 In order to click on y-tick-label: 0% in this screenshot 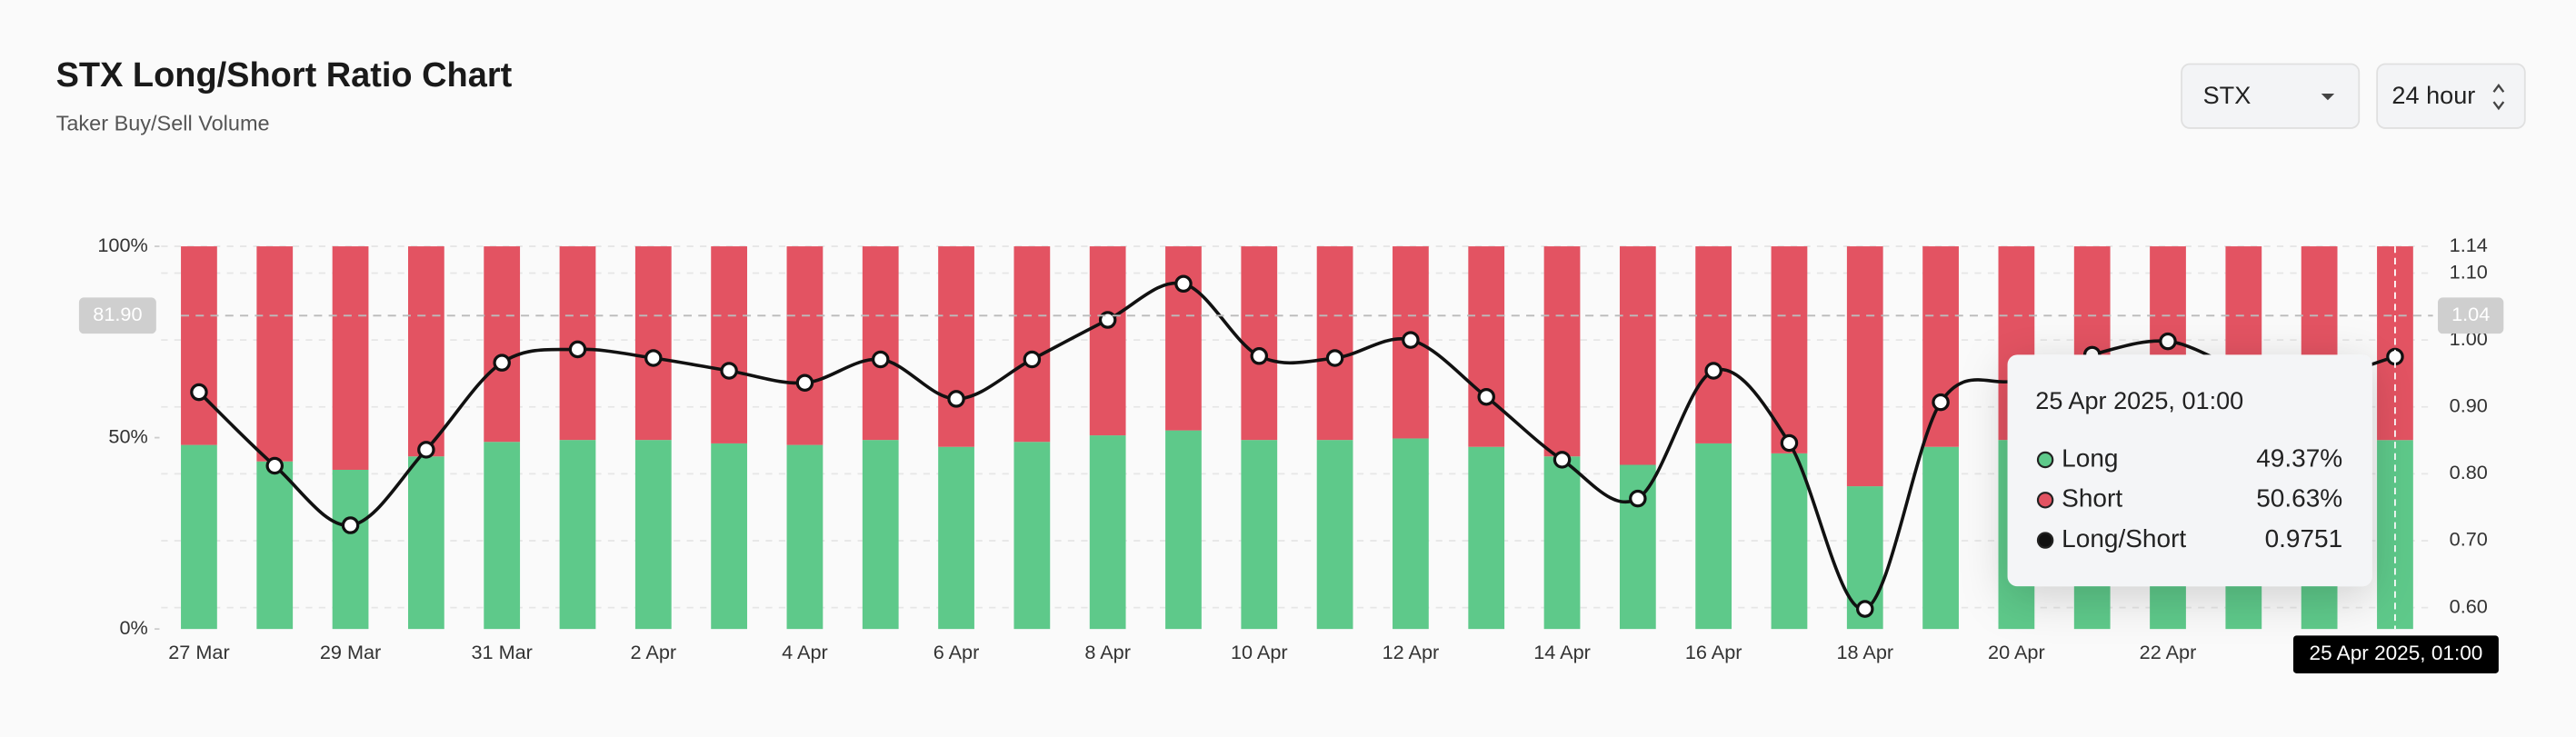, I will do `click(133, 627)`.